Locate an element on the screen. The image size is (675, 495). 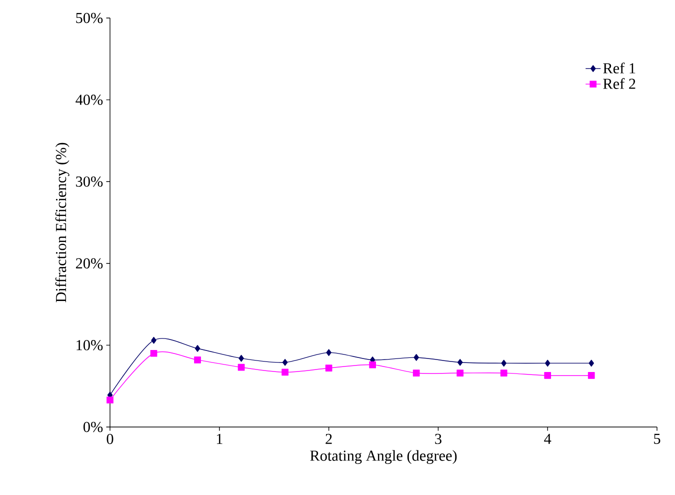
x-tick-label: 0 is located at coordinates (110, 439).